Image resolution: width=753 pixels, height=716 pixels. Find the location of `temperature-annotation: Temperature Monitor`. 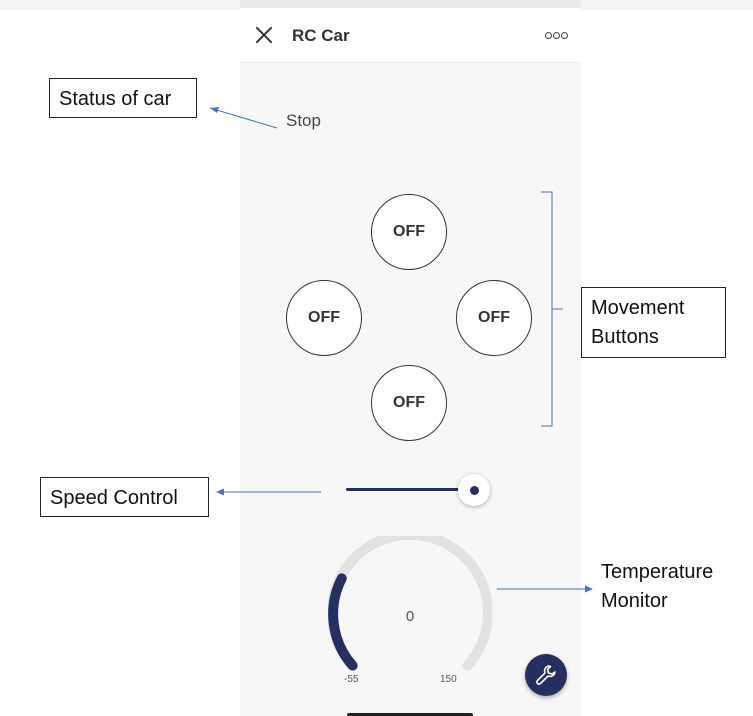

temperature-annotation: Temperature Monitor is located at coordinates (657, 587).